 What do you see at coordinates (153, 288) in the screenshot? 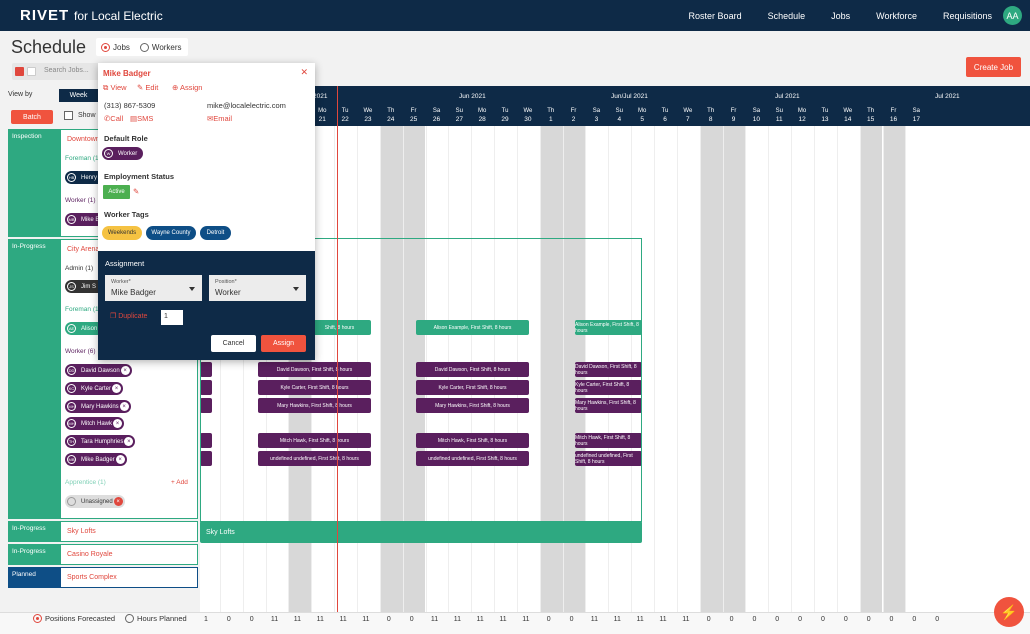
I see `worker-select: Worker* Mike Badger` at bounding box center [153, 288].